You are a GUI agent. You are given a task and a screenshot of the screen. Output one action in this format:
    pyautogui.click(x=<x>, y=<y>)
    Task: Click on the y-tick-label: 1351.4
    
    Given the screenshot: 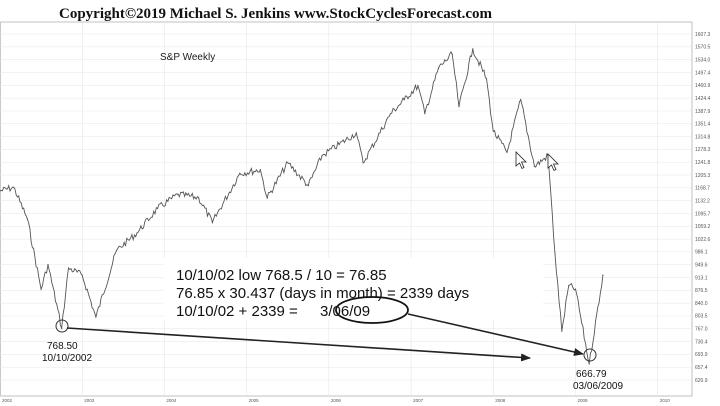 What is the action you would take?
    pyautogui.click(x=703, y=125)
    